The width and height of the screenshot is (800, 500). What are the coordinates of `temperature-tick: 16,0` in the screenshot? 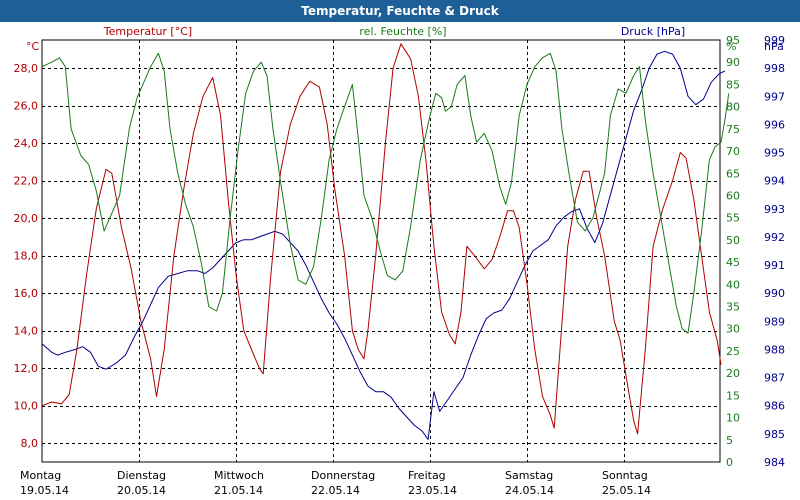 It's located at (26, 293).